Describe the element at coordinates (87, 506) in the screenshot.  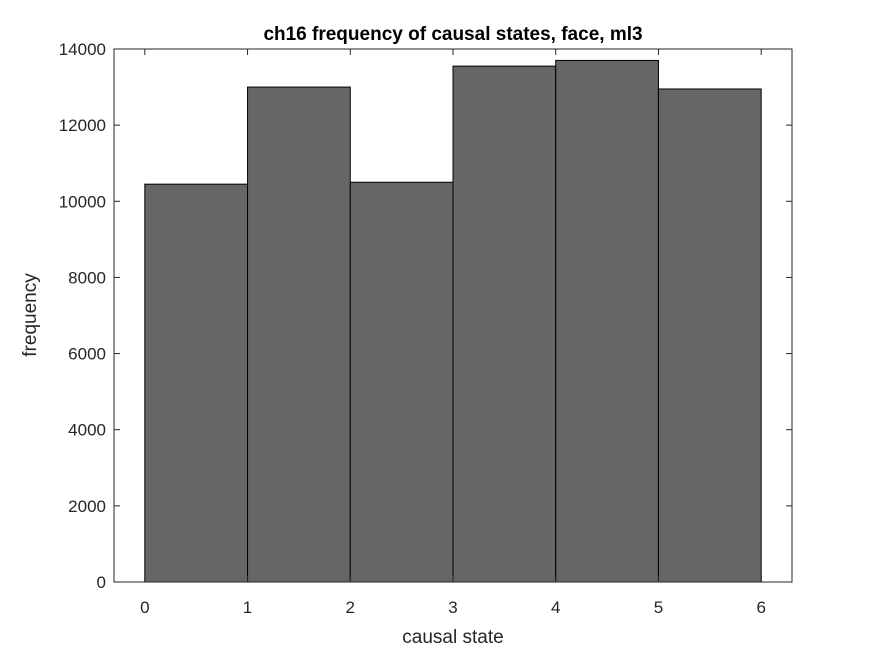
I see `y-tick-label: 2000` at that location.